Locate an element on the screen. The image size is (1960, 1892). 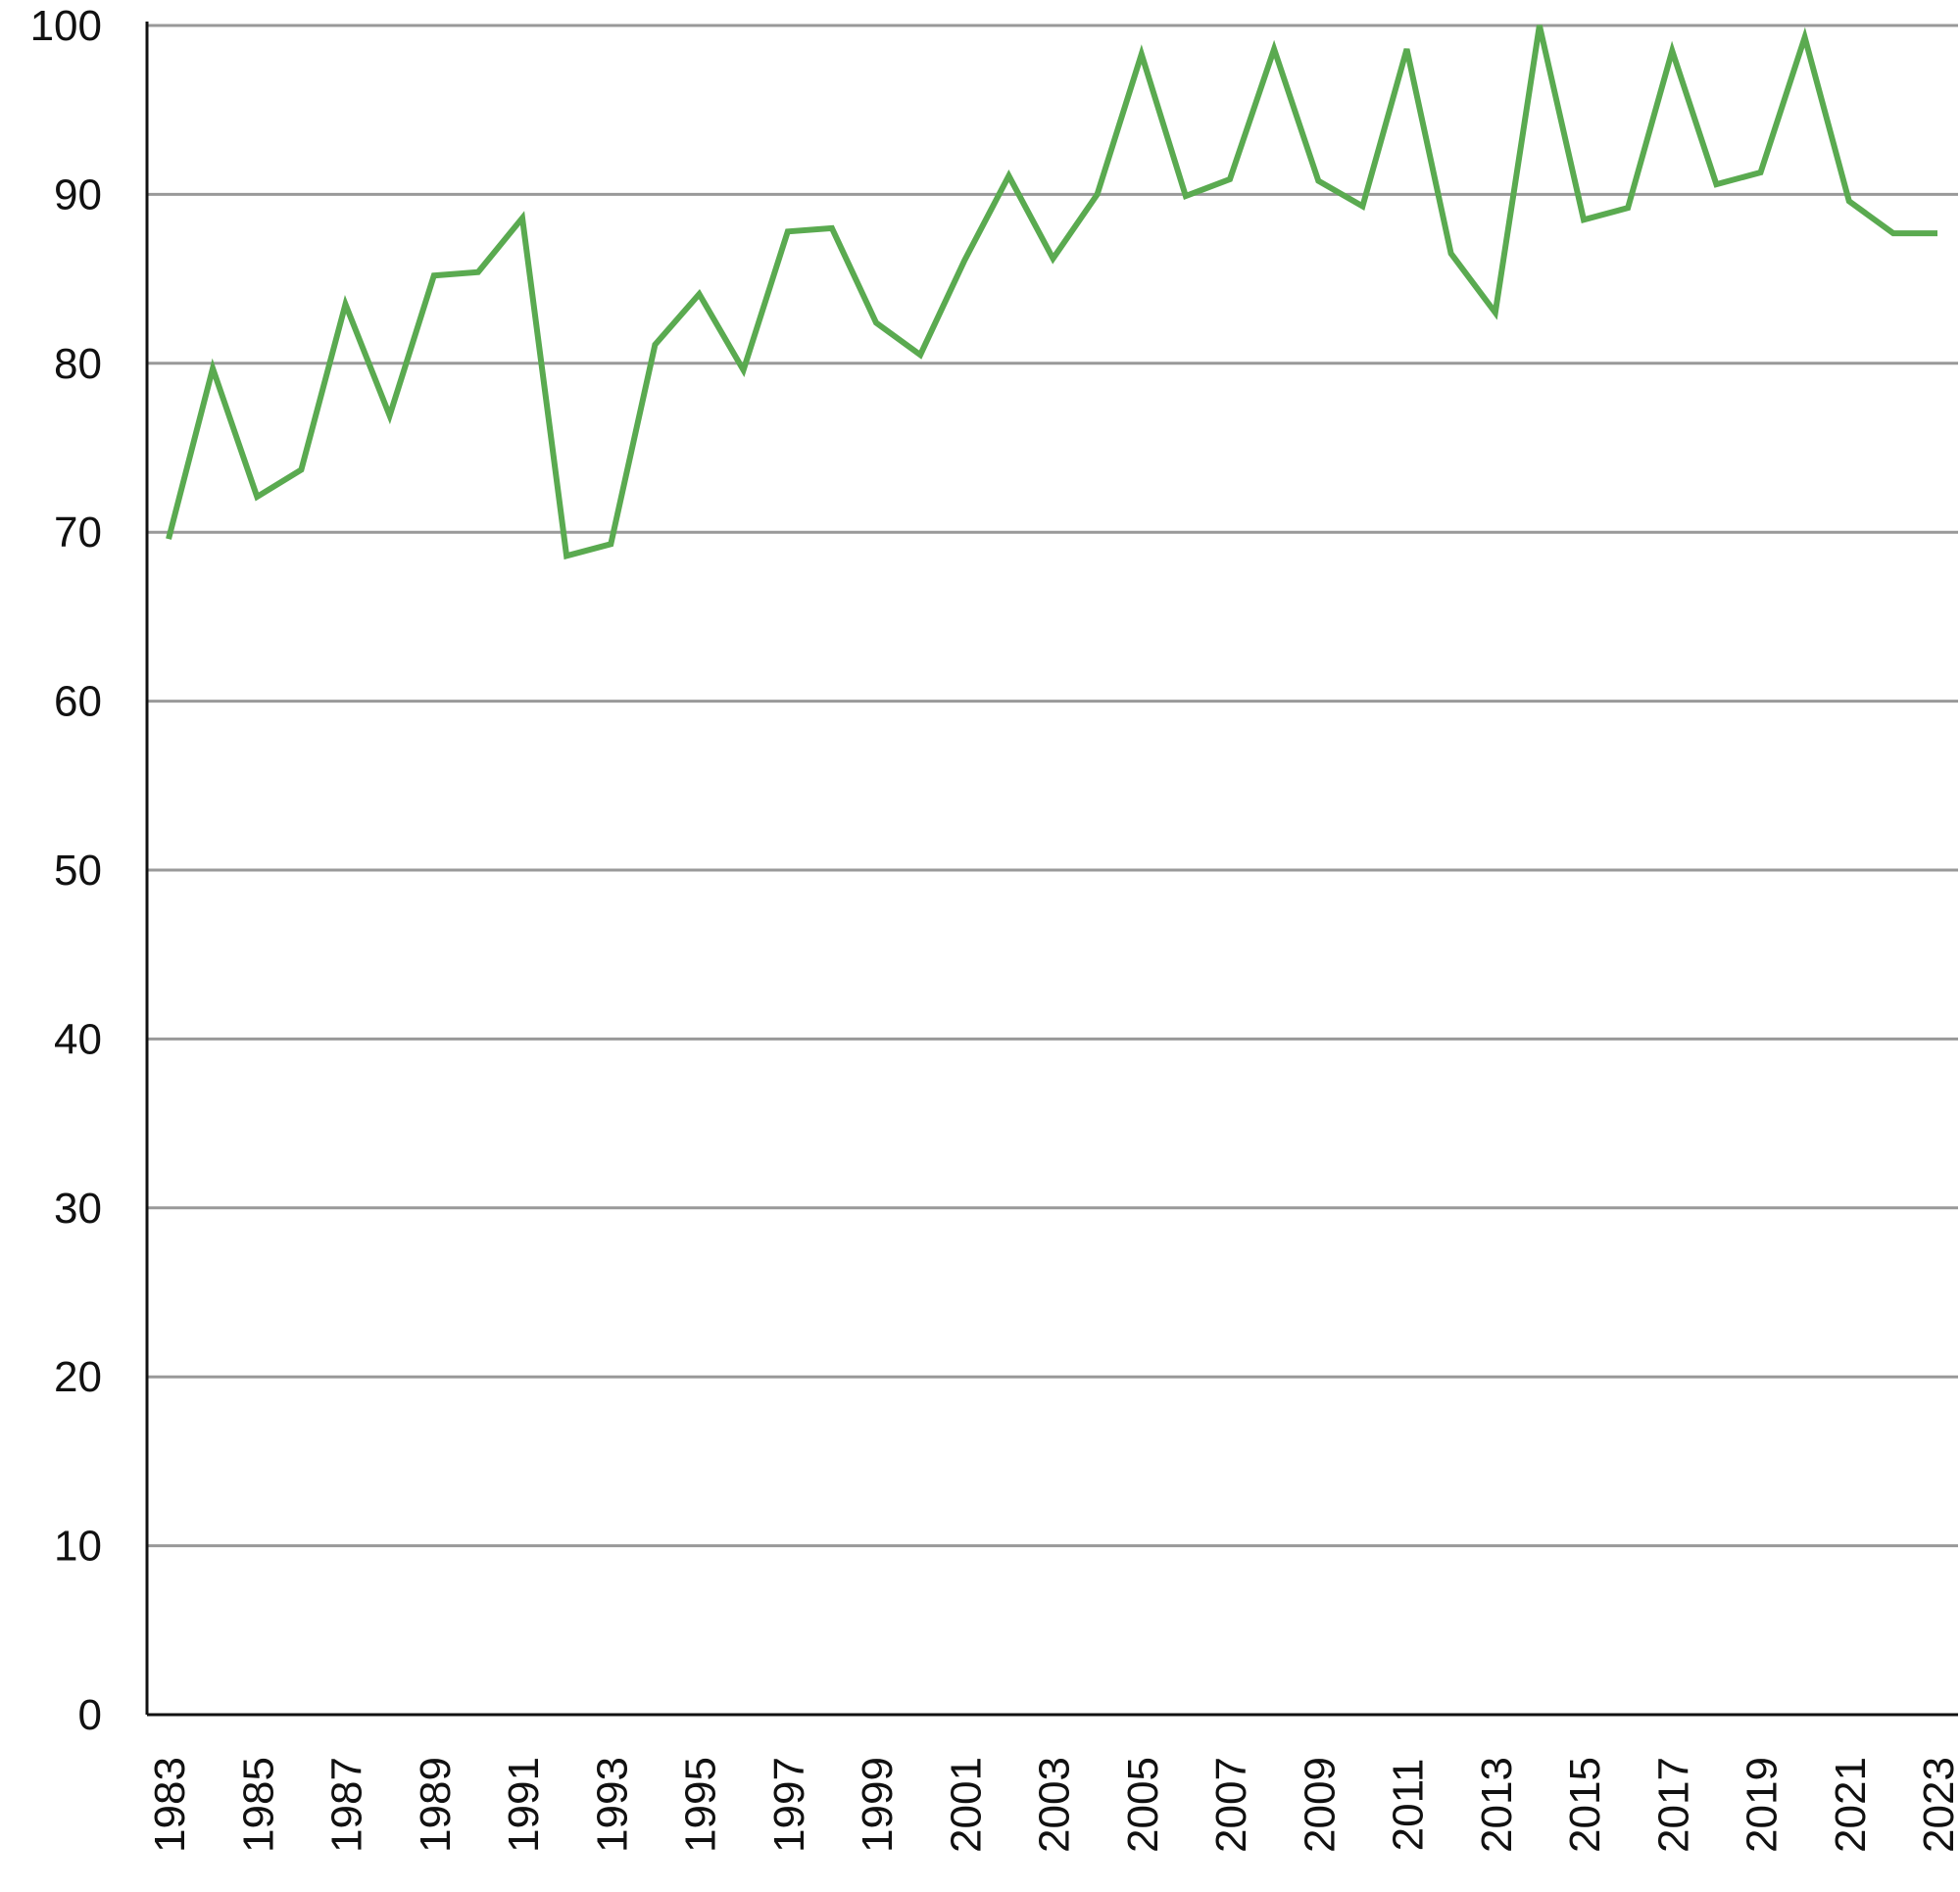
x-tick-label: 2015 is located at coordinates (1585, 1805).